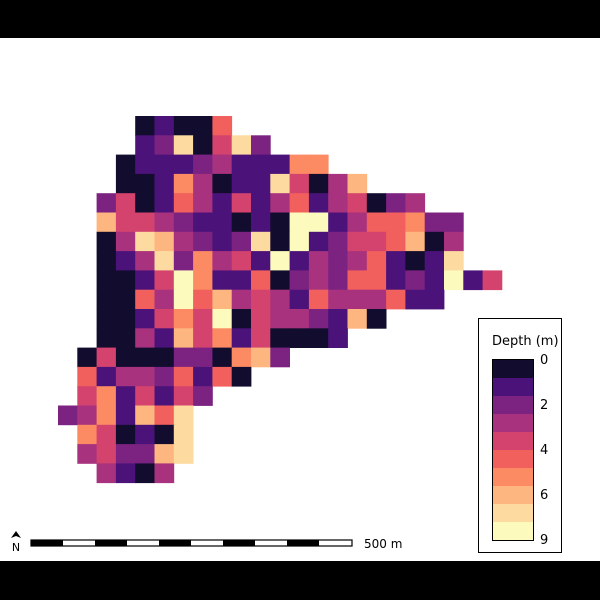  Describe the element at coordinates (383, 544) in the screenshot. I see `scale-bar-label: 500 m` at that location.